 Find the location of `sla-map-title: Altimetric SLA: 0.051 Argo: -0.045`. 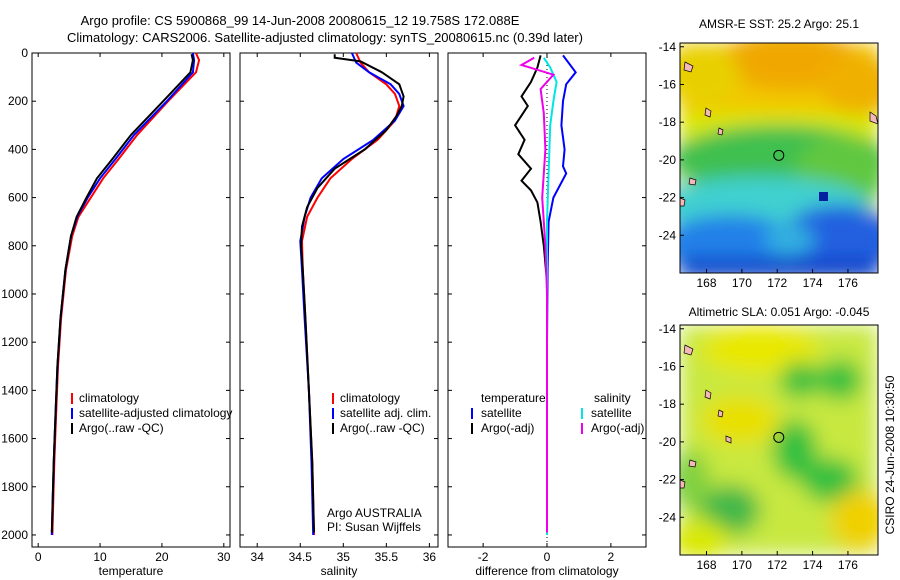

sla-map-title: Altimetric SLA: 0.051 Argo: -0.045 is located at coordinates (779, 312).